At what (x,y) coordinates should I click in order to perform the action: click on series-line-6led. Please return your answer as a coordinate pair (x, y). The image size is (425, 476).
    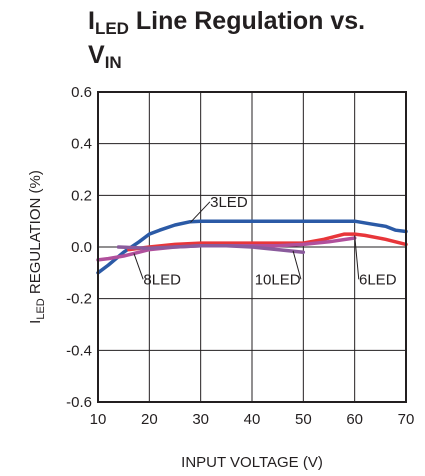
    Looking at the image, I should click on (267, 242).